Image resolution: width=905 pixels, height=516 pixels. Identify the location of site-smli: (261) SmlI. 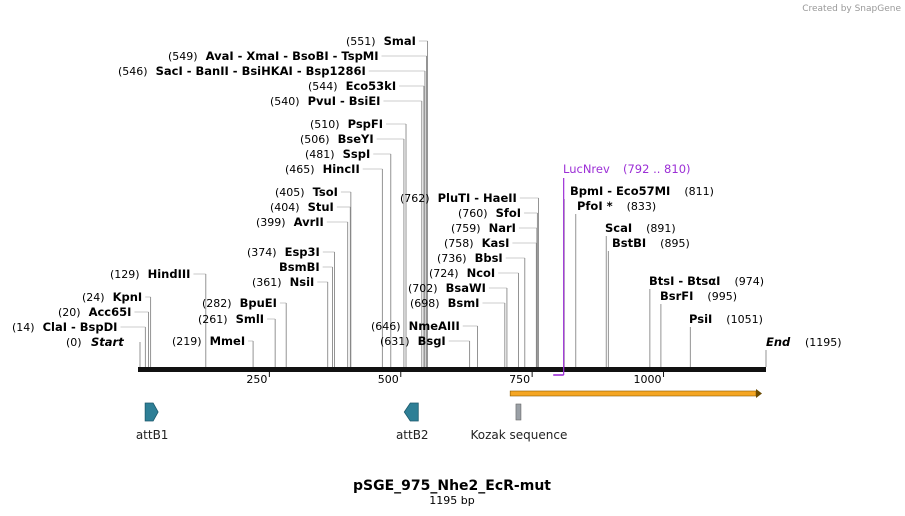
(237, 339).